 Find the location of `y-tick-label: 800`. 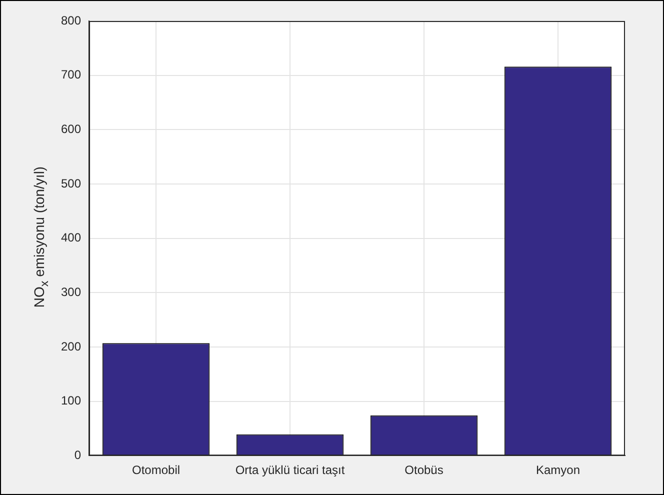

y-tick-label: 800 is located at coordinates (71, 20).